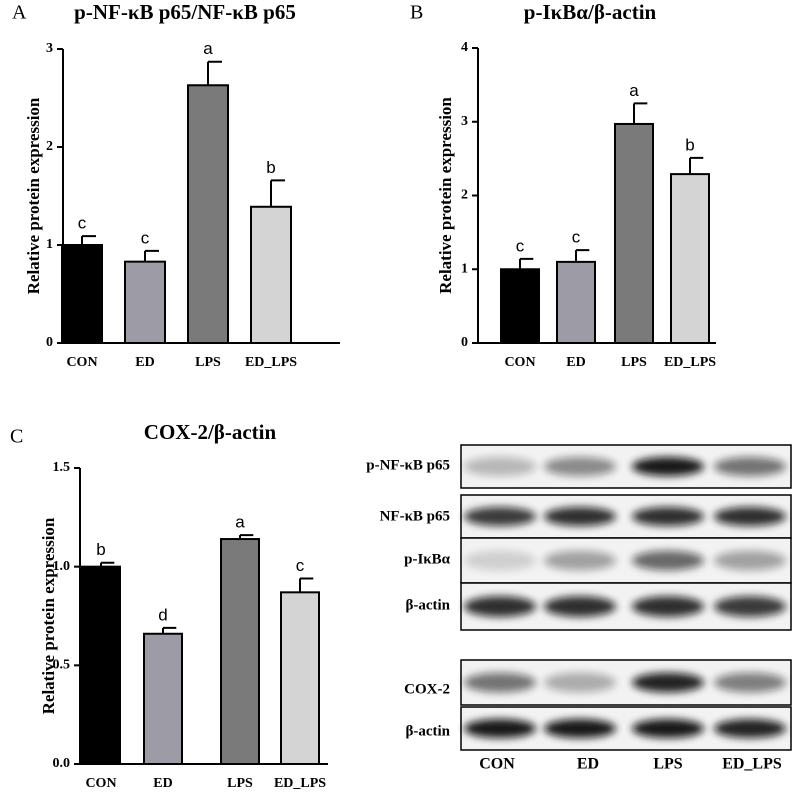 The height and width of the screenshot is (793, 792). I want to click on chart-title: COX-2/β-actin, so click(210, 432).